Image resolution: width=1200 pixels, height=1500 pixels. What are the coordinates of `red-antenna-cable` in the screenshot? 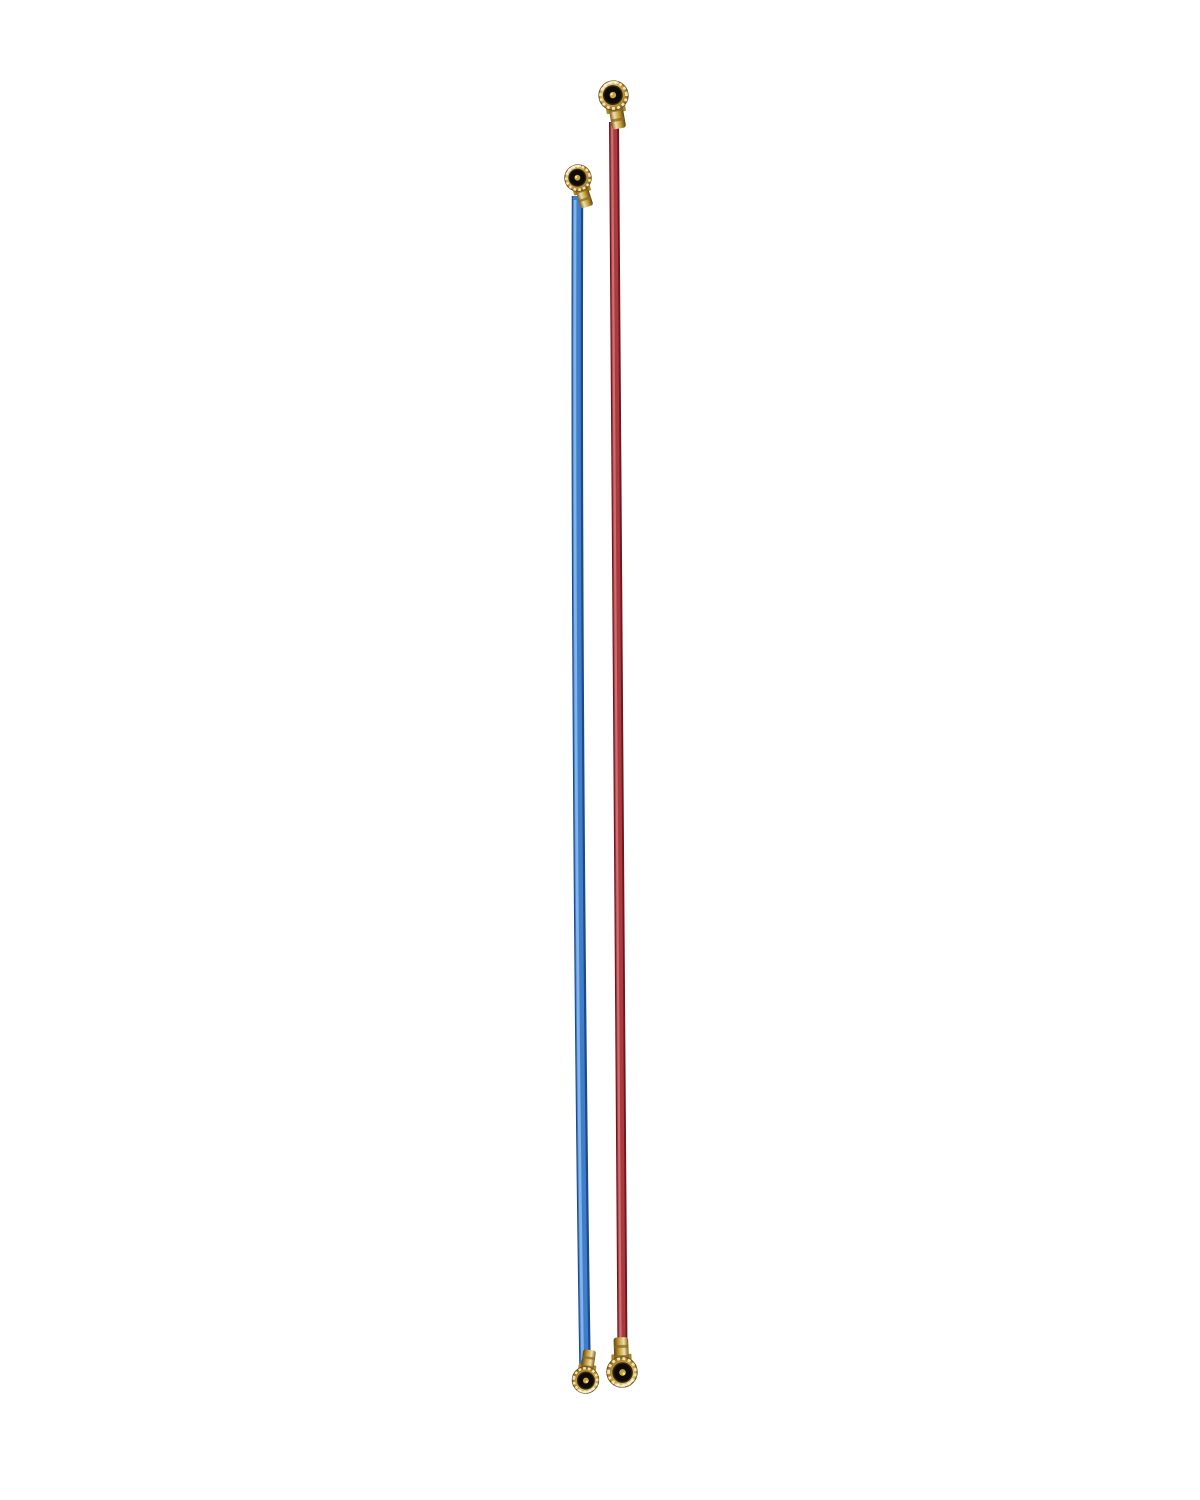 It's located at (618, 738).